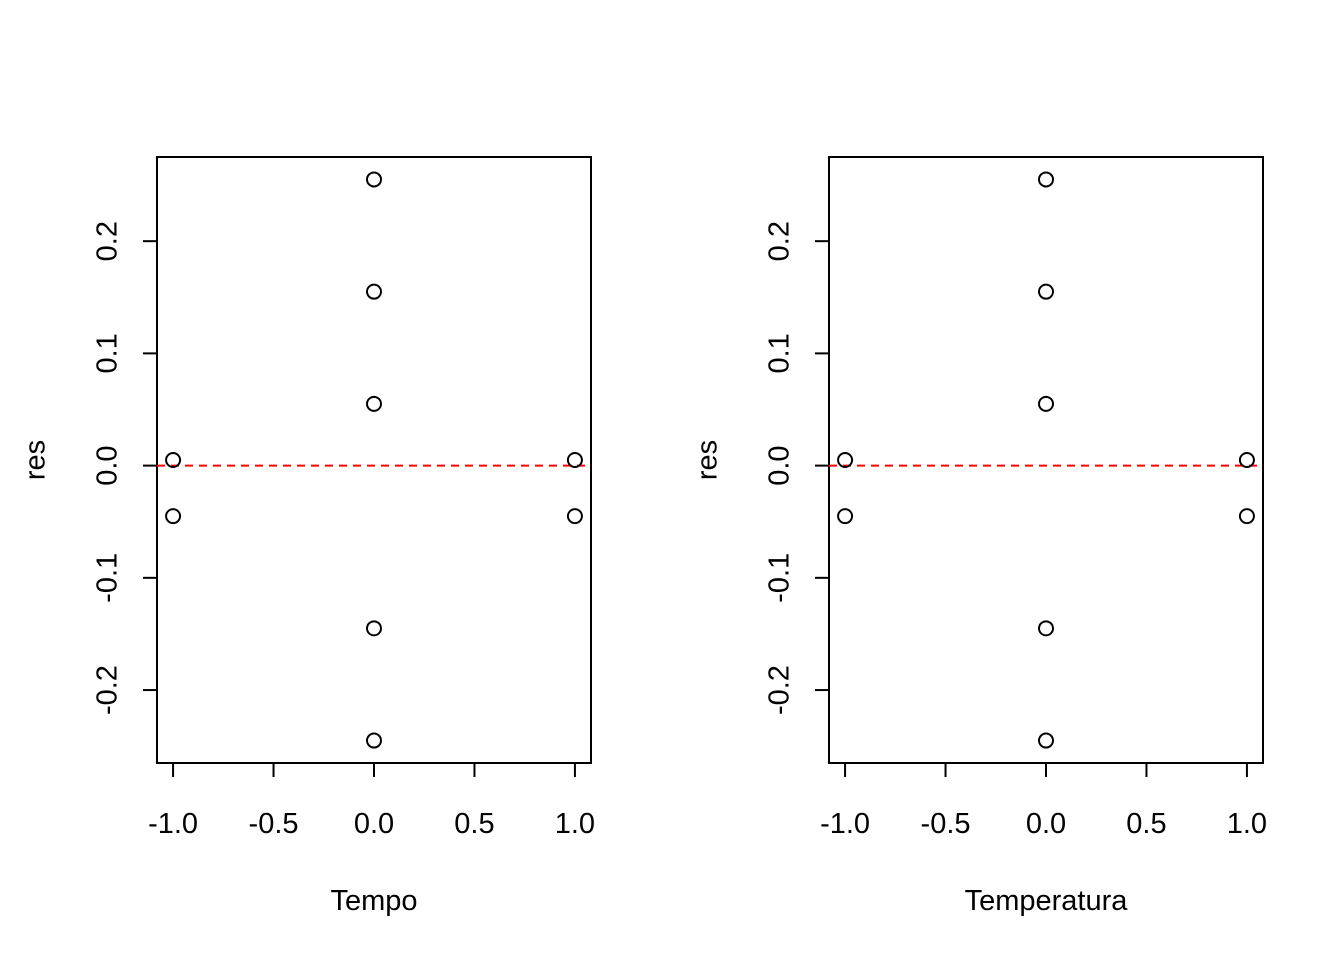  Describe the element at coordinates (373, 901) in the screenshot. I see `x-axis-title: Tempo` at that location.